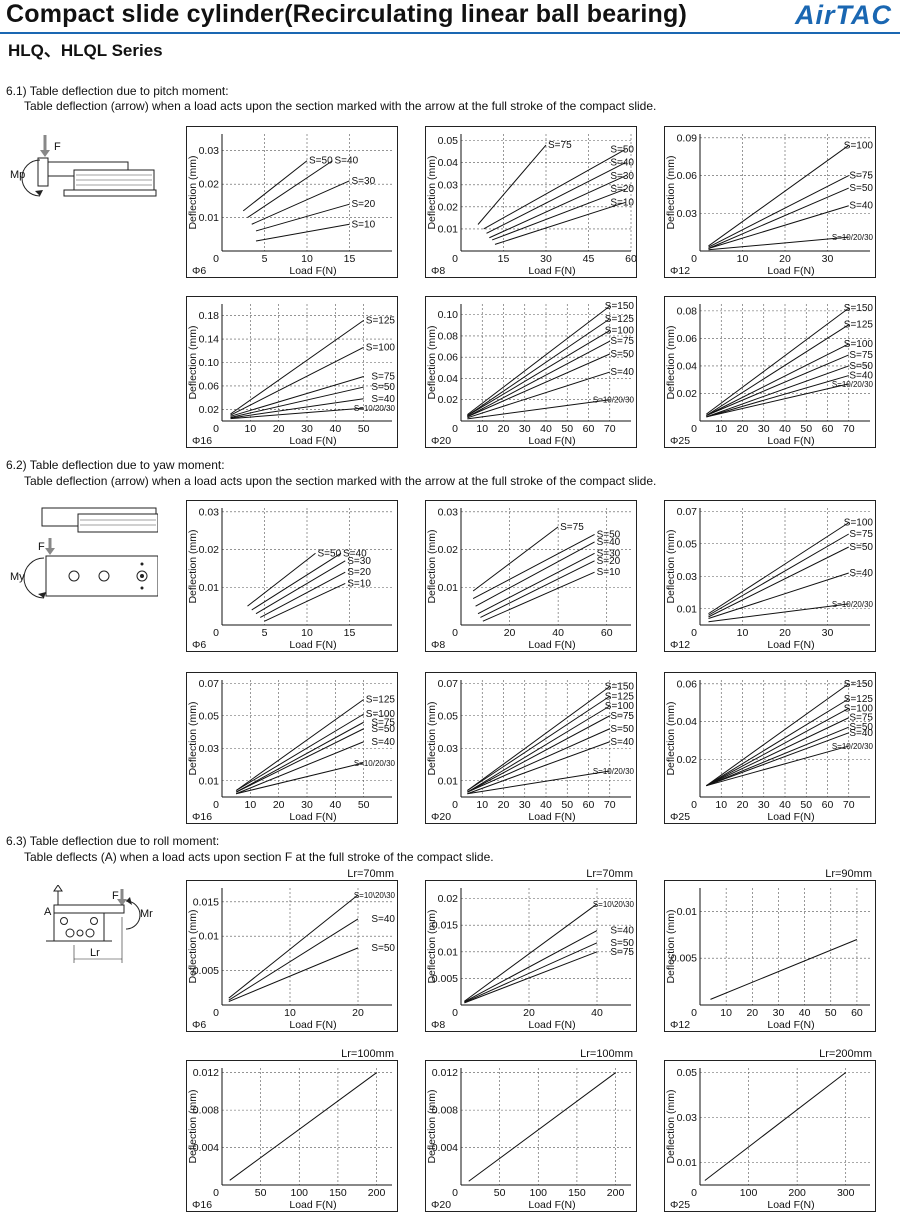 The width and height of the screenshot is (900, 1220). I want to click on y-tick-label: 0.04, so click(687, 366).